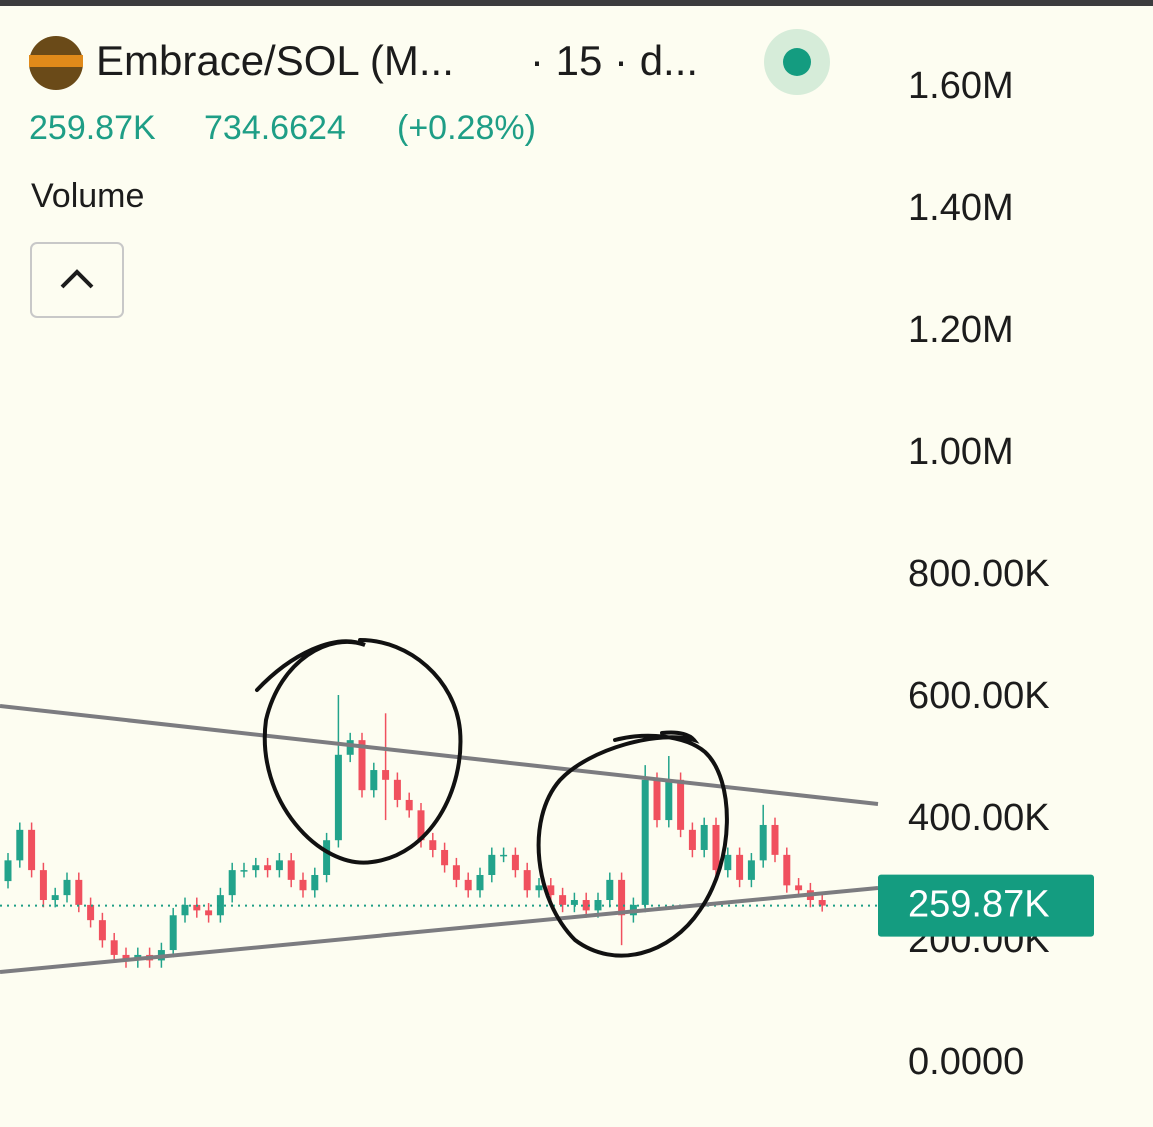  I want to click on status-dot, so click(797, 62).